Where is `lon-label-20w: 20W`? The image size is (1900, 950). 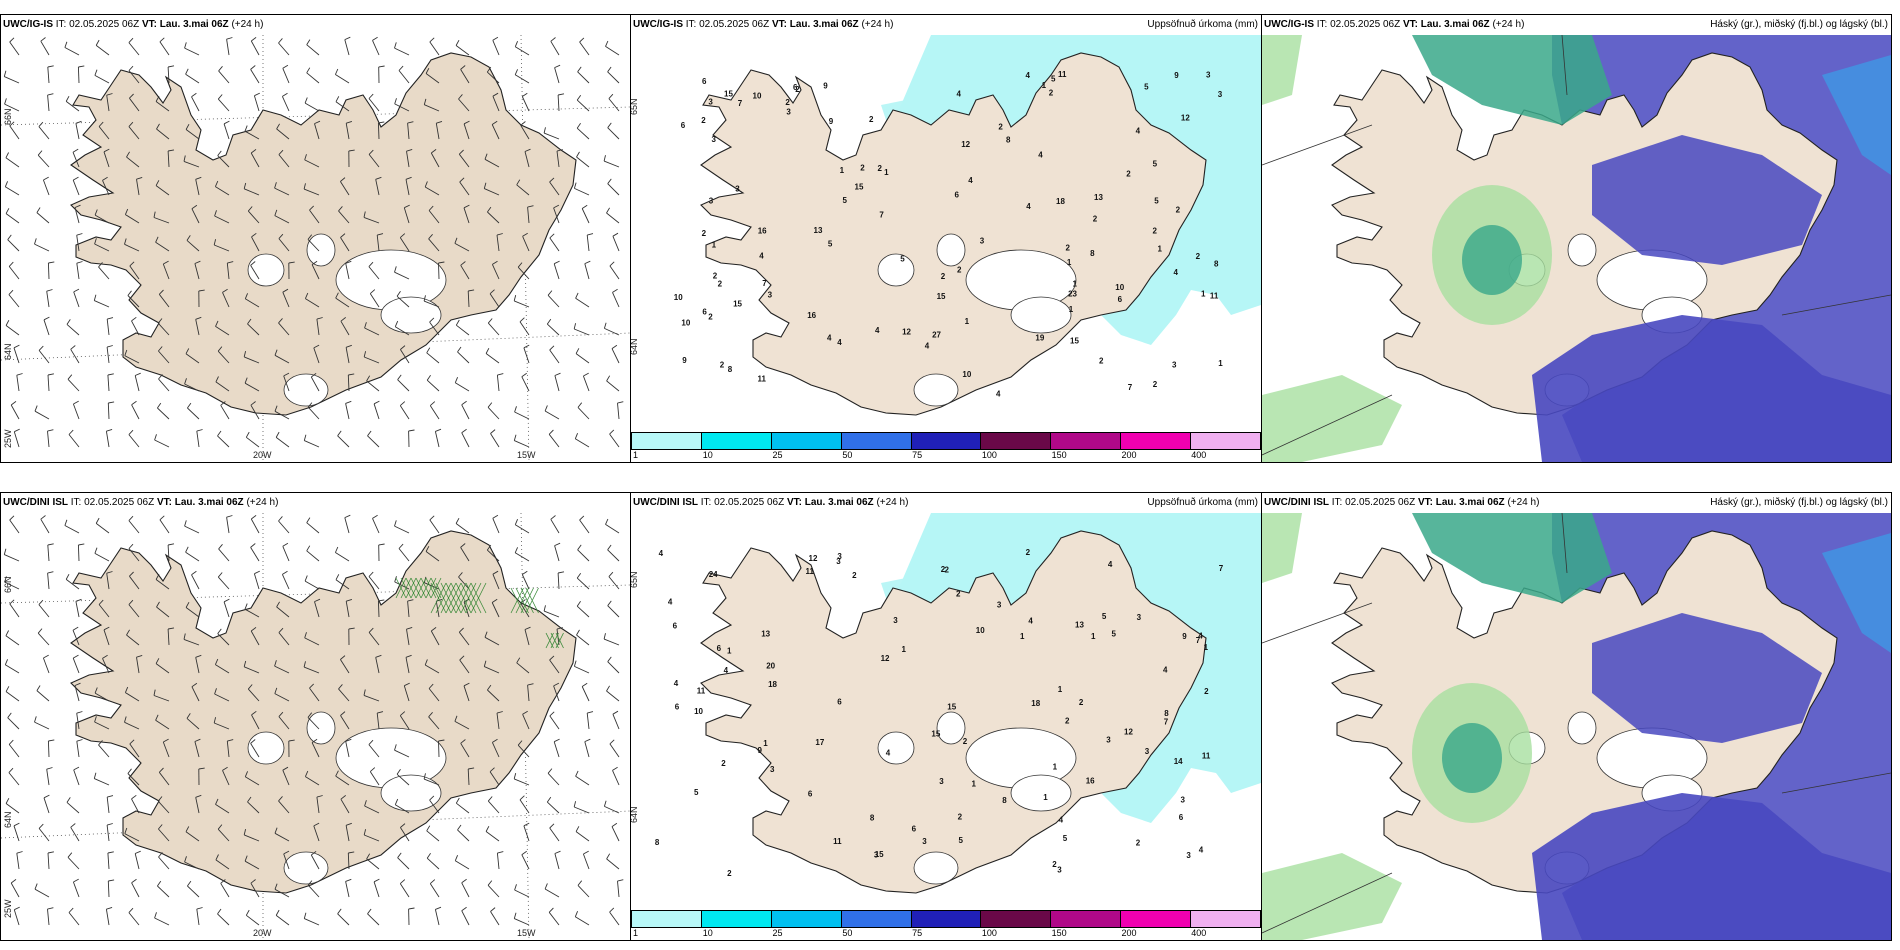 lon-label-20w: 20W is located at coordinates (262, 933).